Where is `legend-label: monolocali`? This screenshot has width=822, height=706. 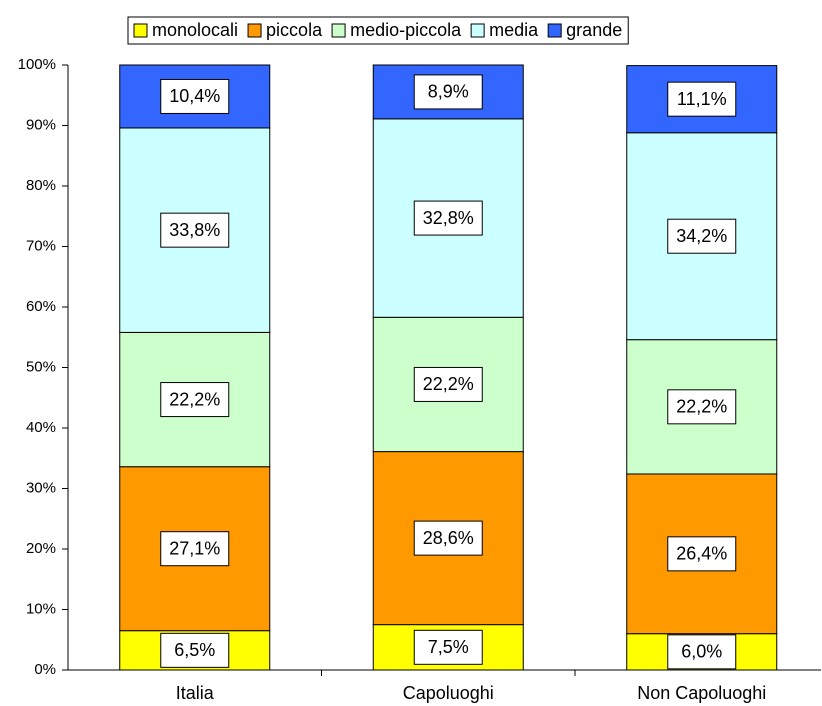
legend-label: monolocali is located at coordinates (195, 30).